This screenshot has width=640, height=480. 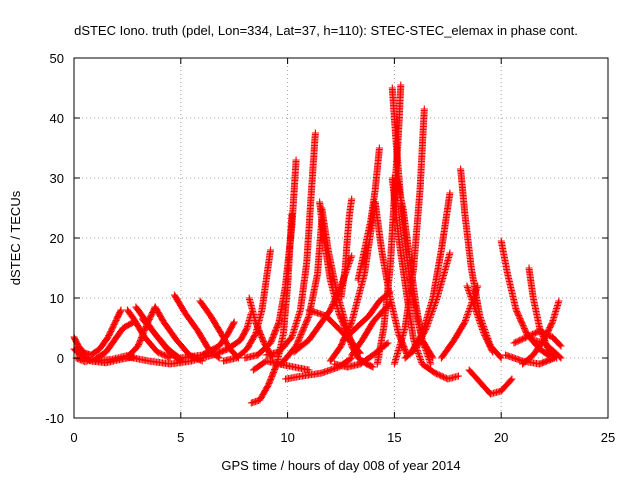 I want to click on y-tick-label: -10, so click(x=54, y=418).